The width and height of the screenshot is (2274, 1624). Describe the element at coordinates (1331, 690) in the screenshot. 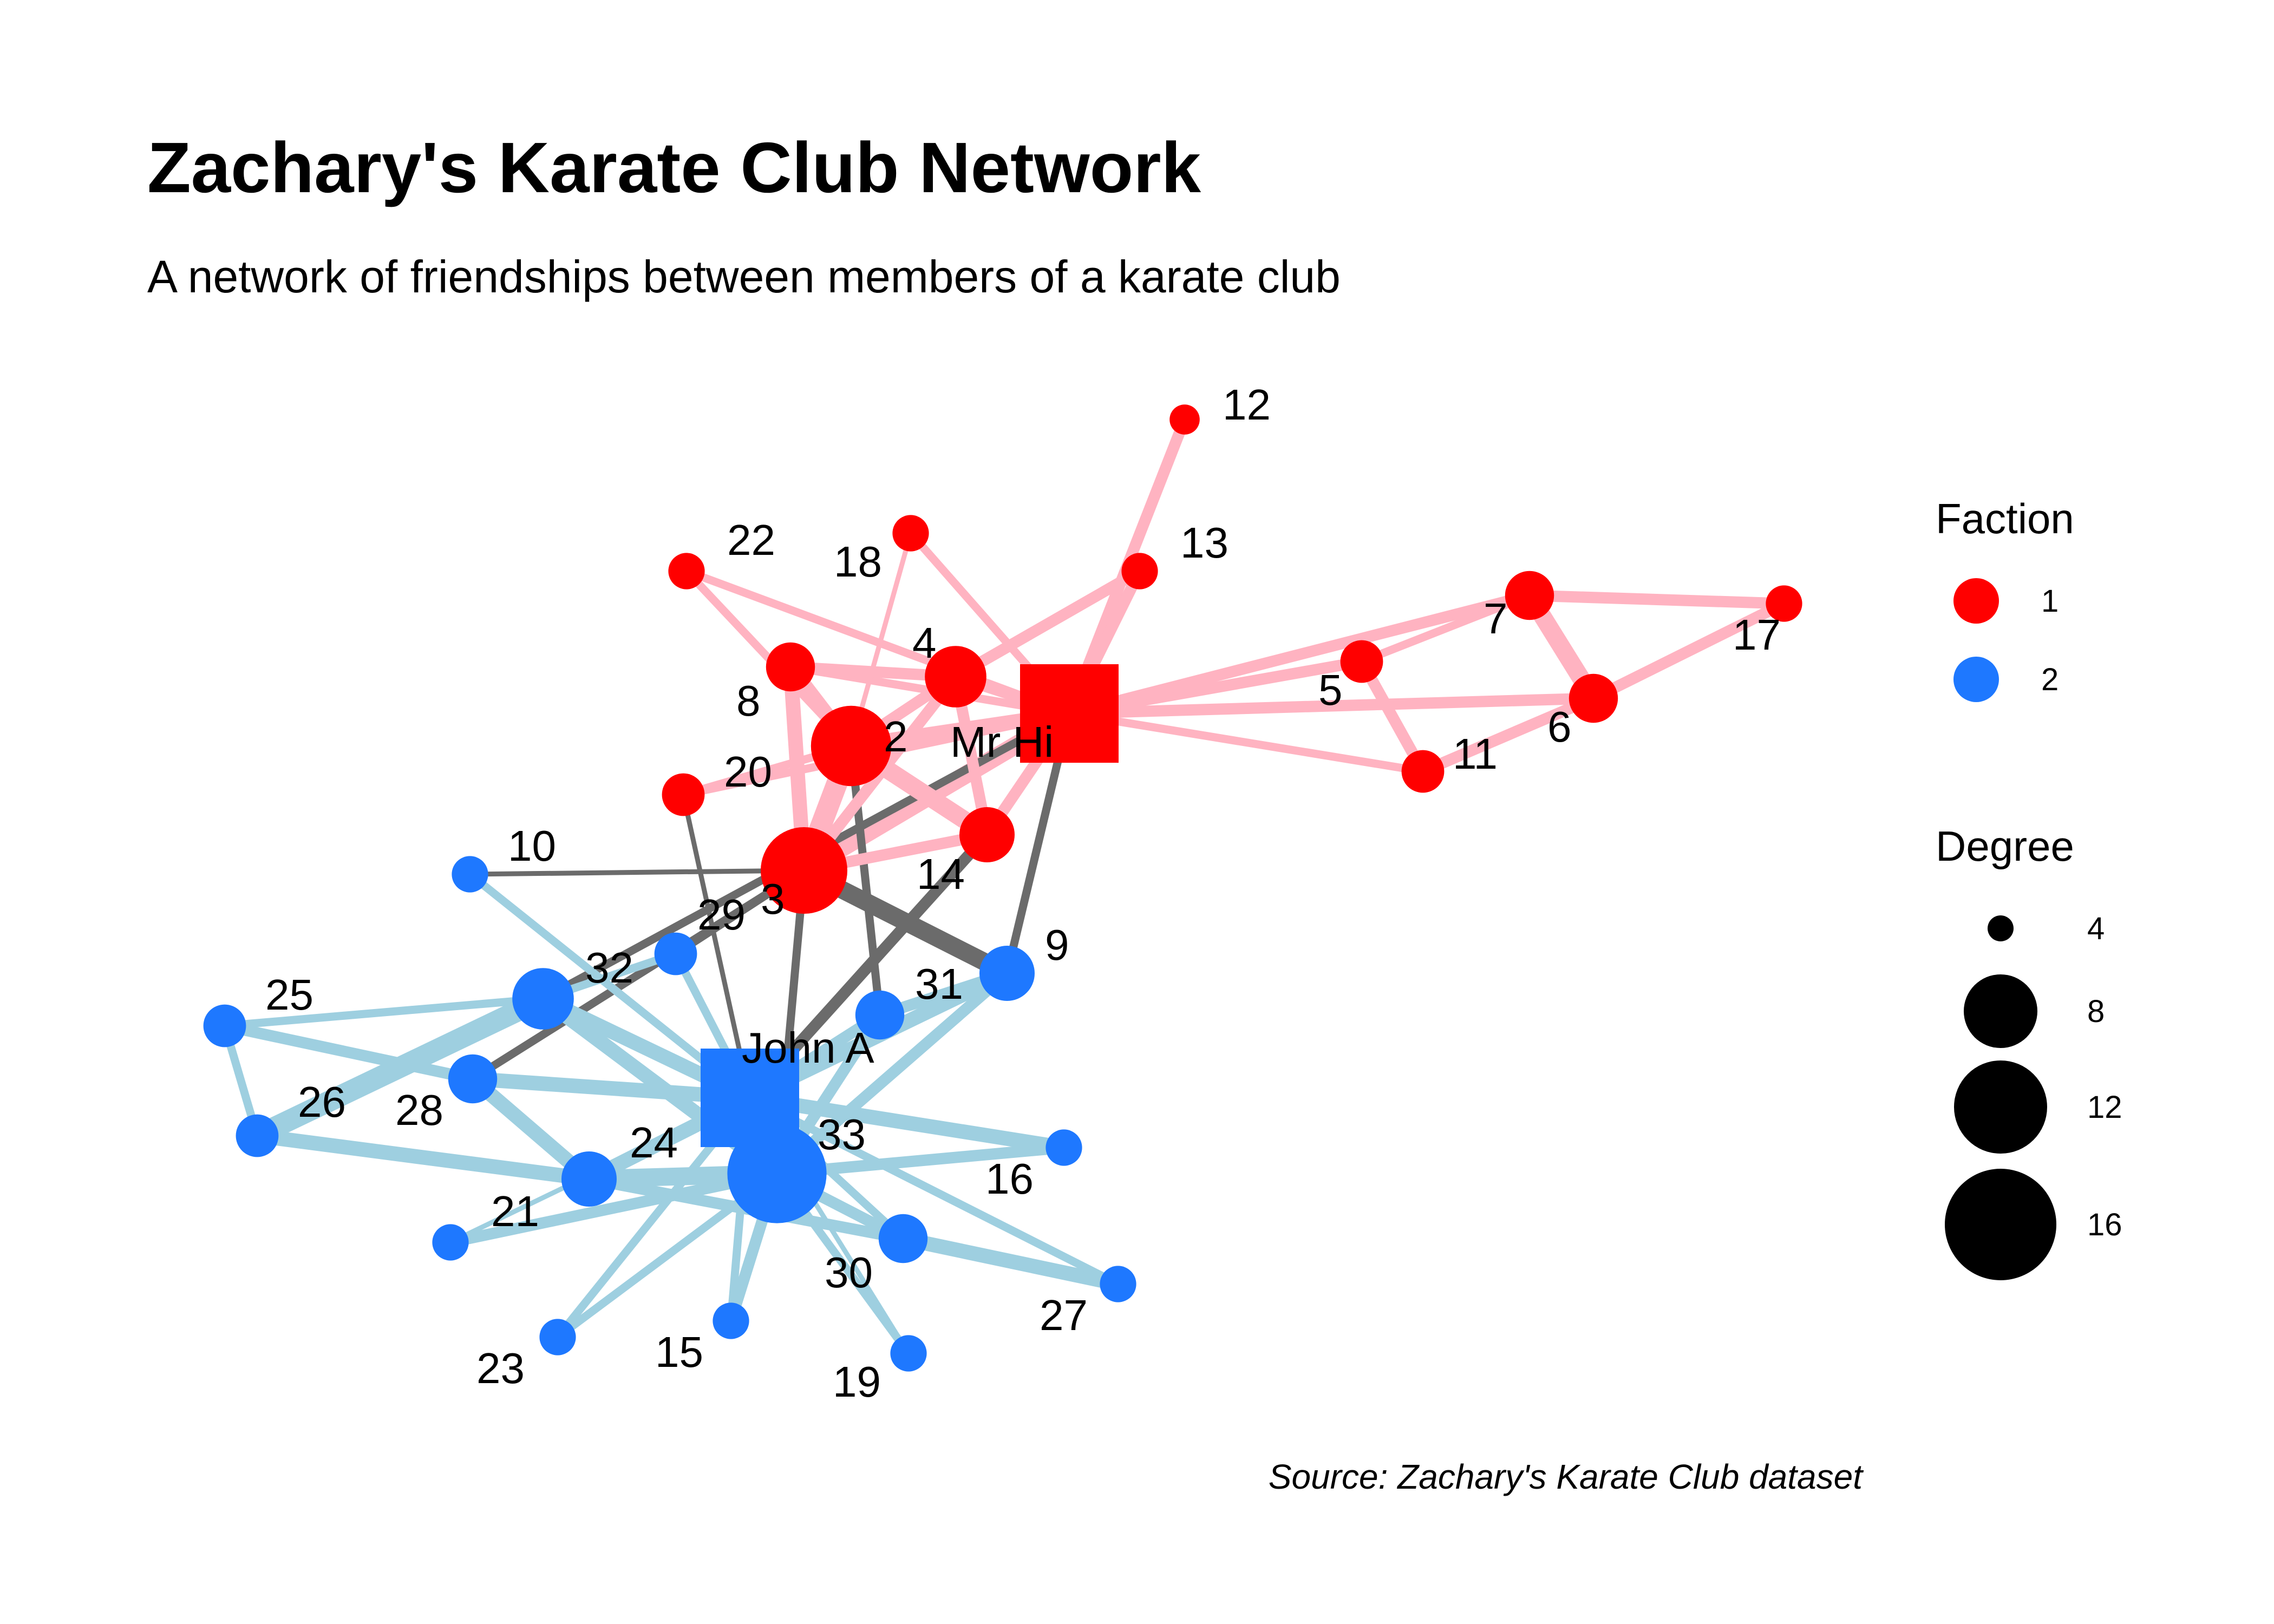

I see `node-label-5: 5` at that location.